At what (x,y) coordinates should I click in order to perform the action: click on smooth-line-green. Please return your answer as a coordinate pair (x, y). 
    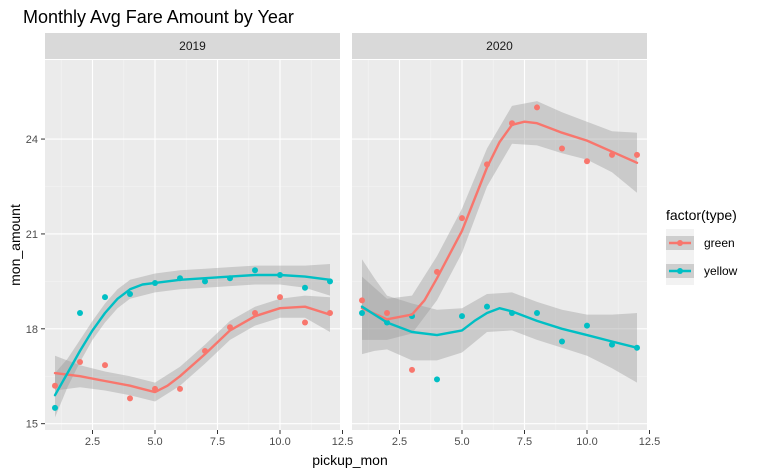
    Looking at the image, I should click on (192, 349).